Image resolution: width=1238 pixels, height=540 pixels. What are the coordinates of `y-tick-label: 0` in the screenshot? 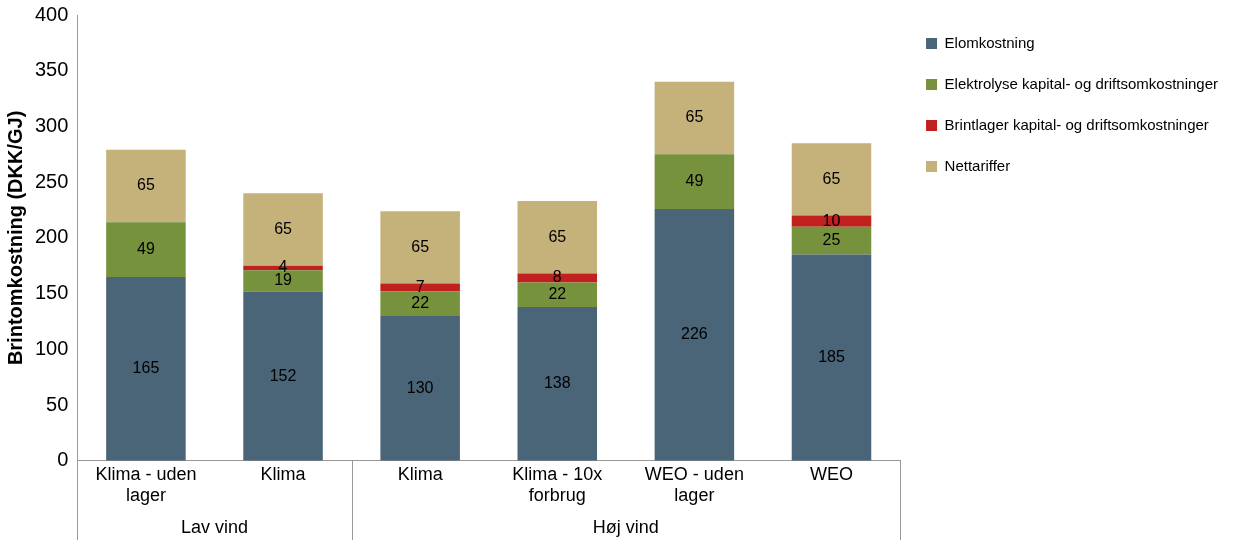 It's located at (63, 459).